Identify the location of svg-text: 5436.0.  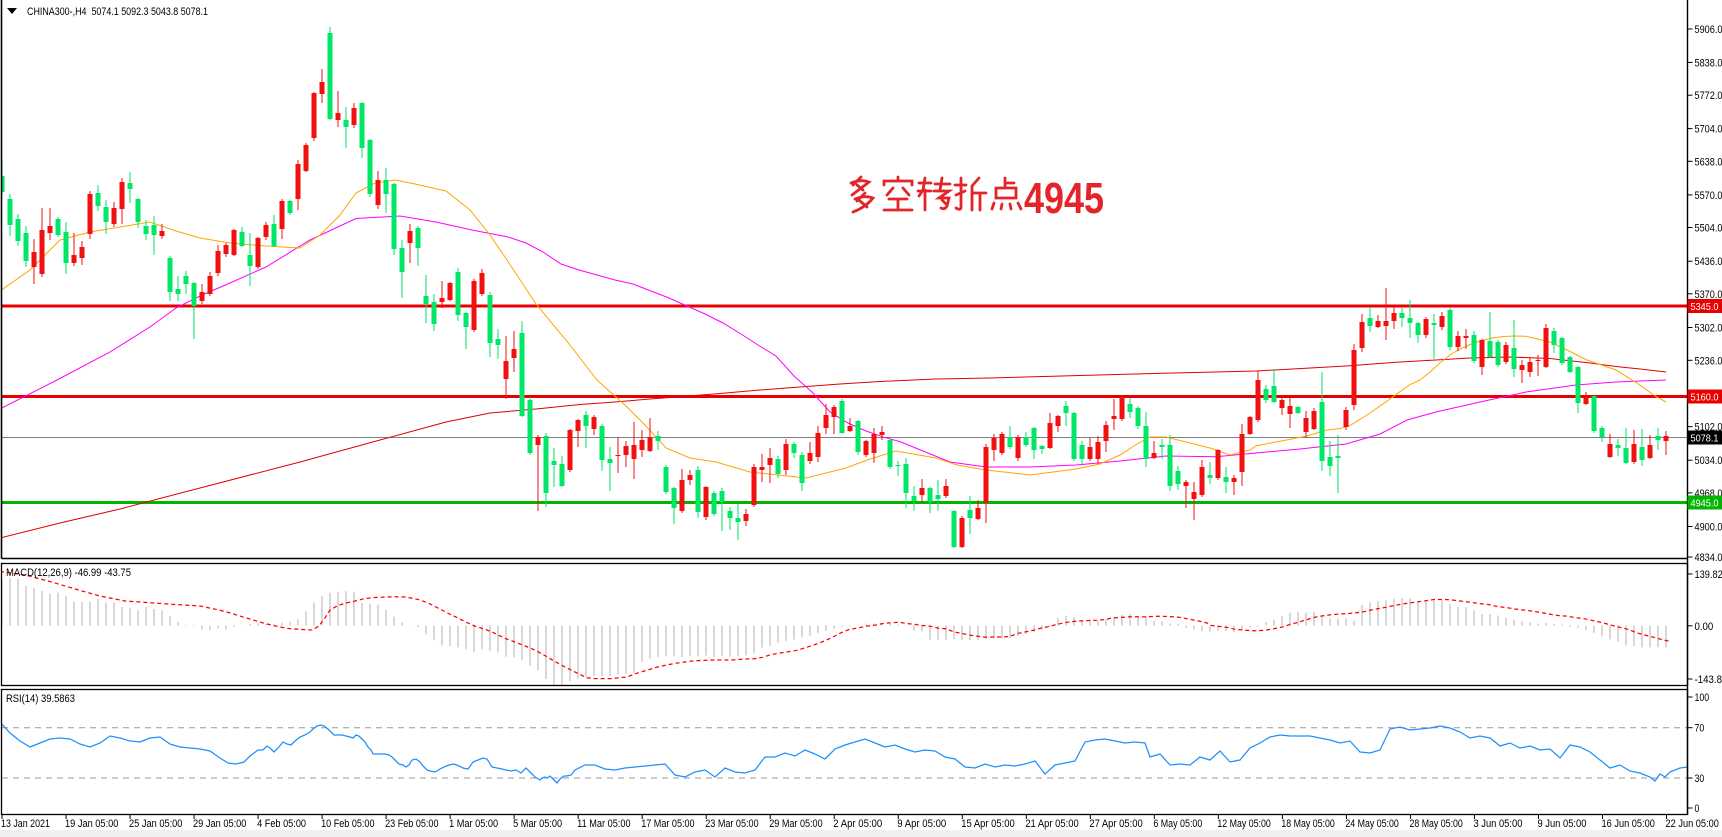
(1708, 262).